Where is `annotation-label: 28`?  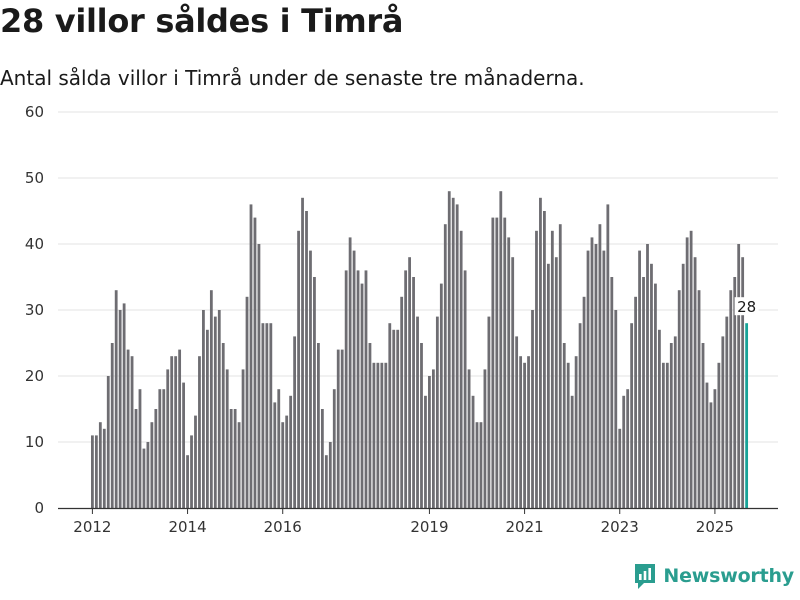
annotation-label: 28 is located at coordinates (746, 307).